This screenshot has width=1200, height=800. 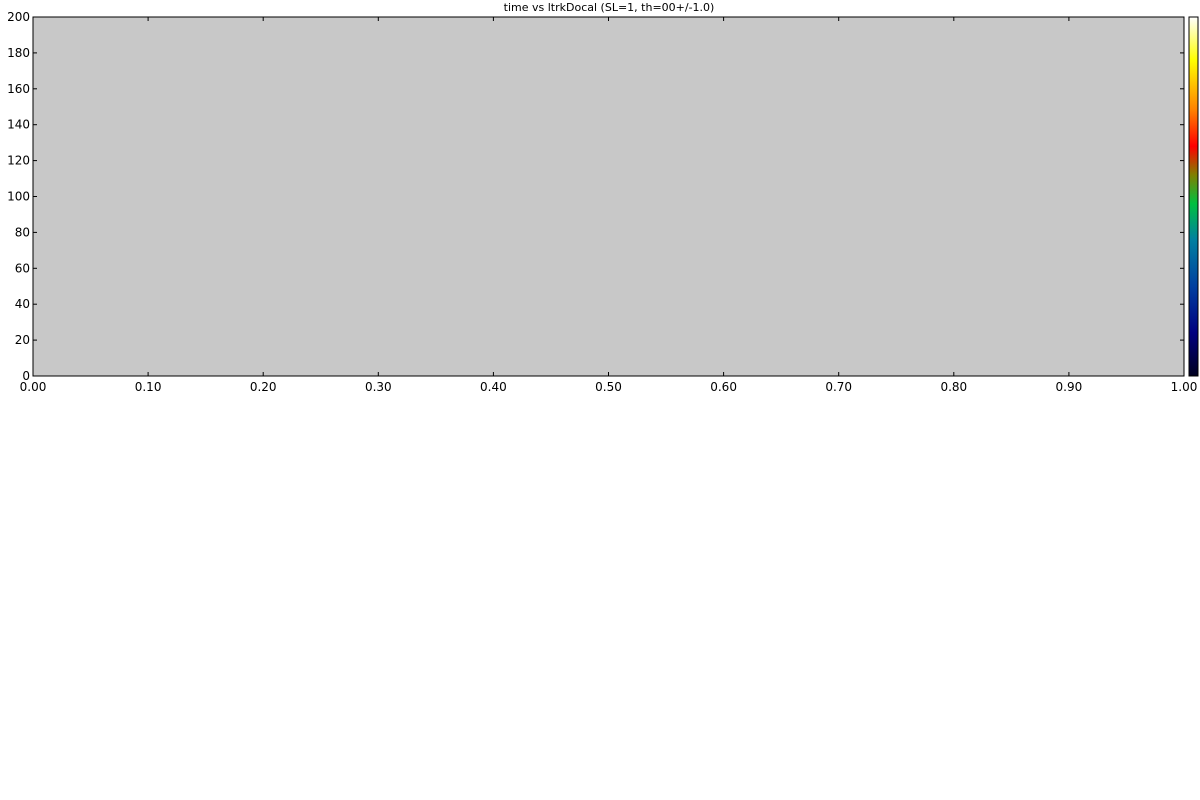 What do you see at coordinates (148, 387) in the screenshot?
I see `x-tick-label: 0.10` at bounding box center [148, 387].